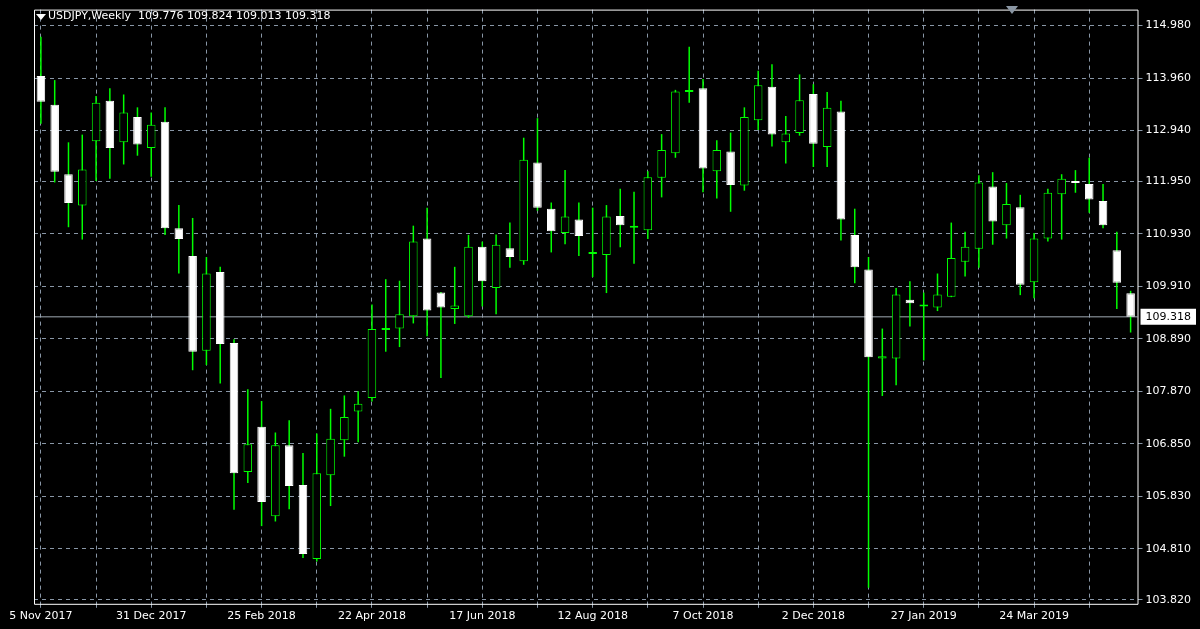 This screenshot has height=629, width=1200. I want to click on y-tick-label: 112.940, so click(1168, 130).